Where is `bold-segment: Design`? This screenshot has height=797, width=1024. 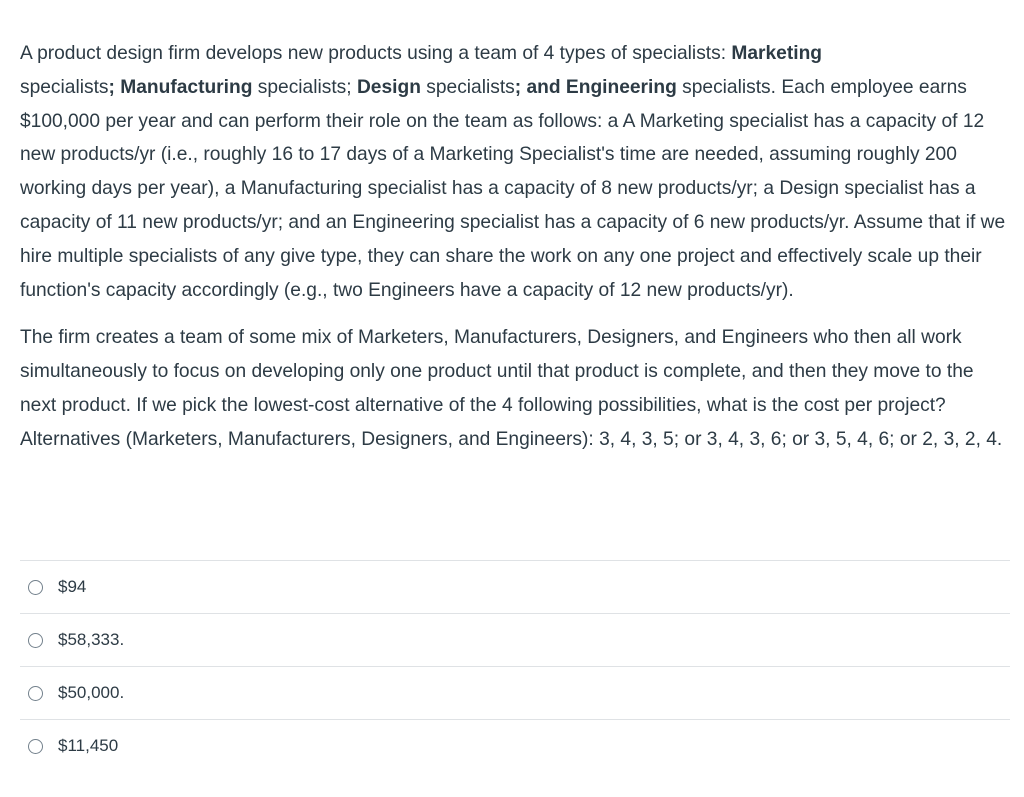
bold-segment: Design is located at coordinates (388, 87).